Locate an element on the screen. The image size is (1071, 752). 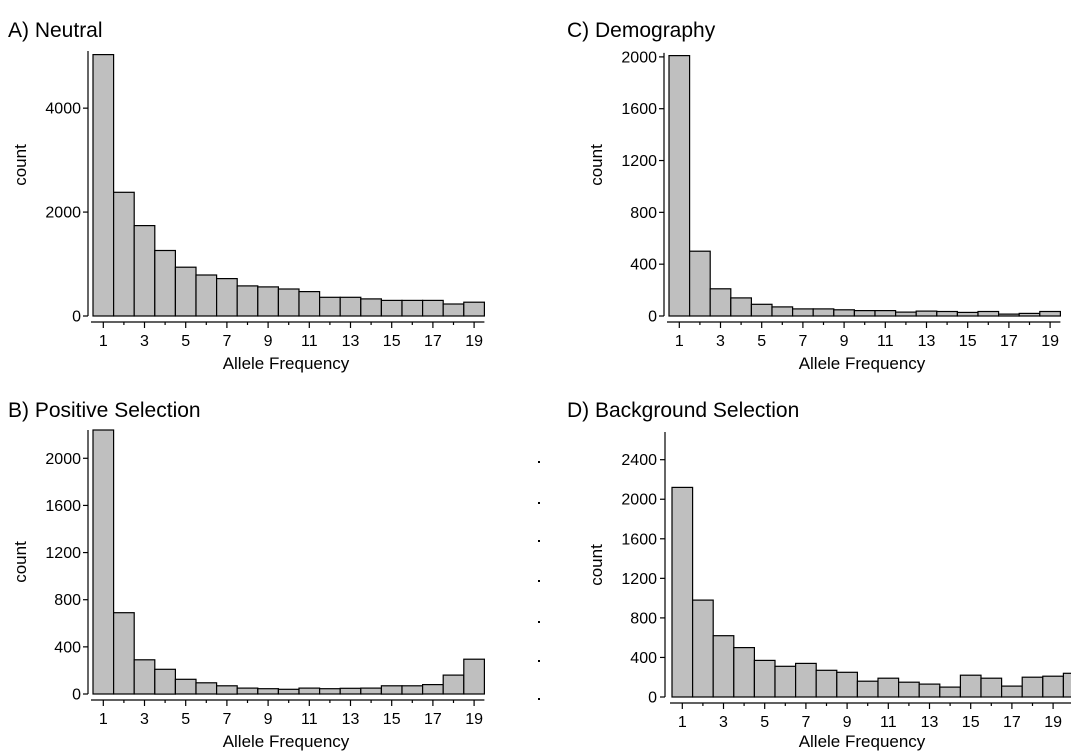
panel-title: C) Demography is located at coordinates (641, 30).